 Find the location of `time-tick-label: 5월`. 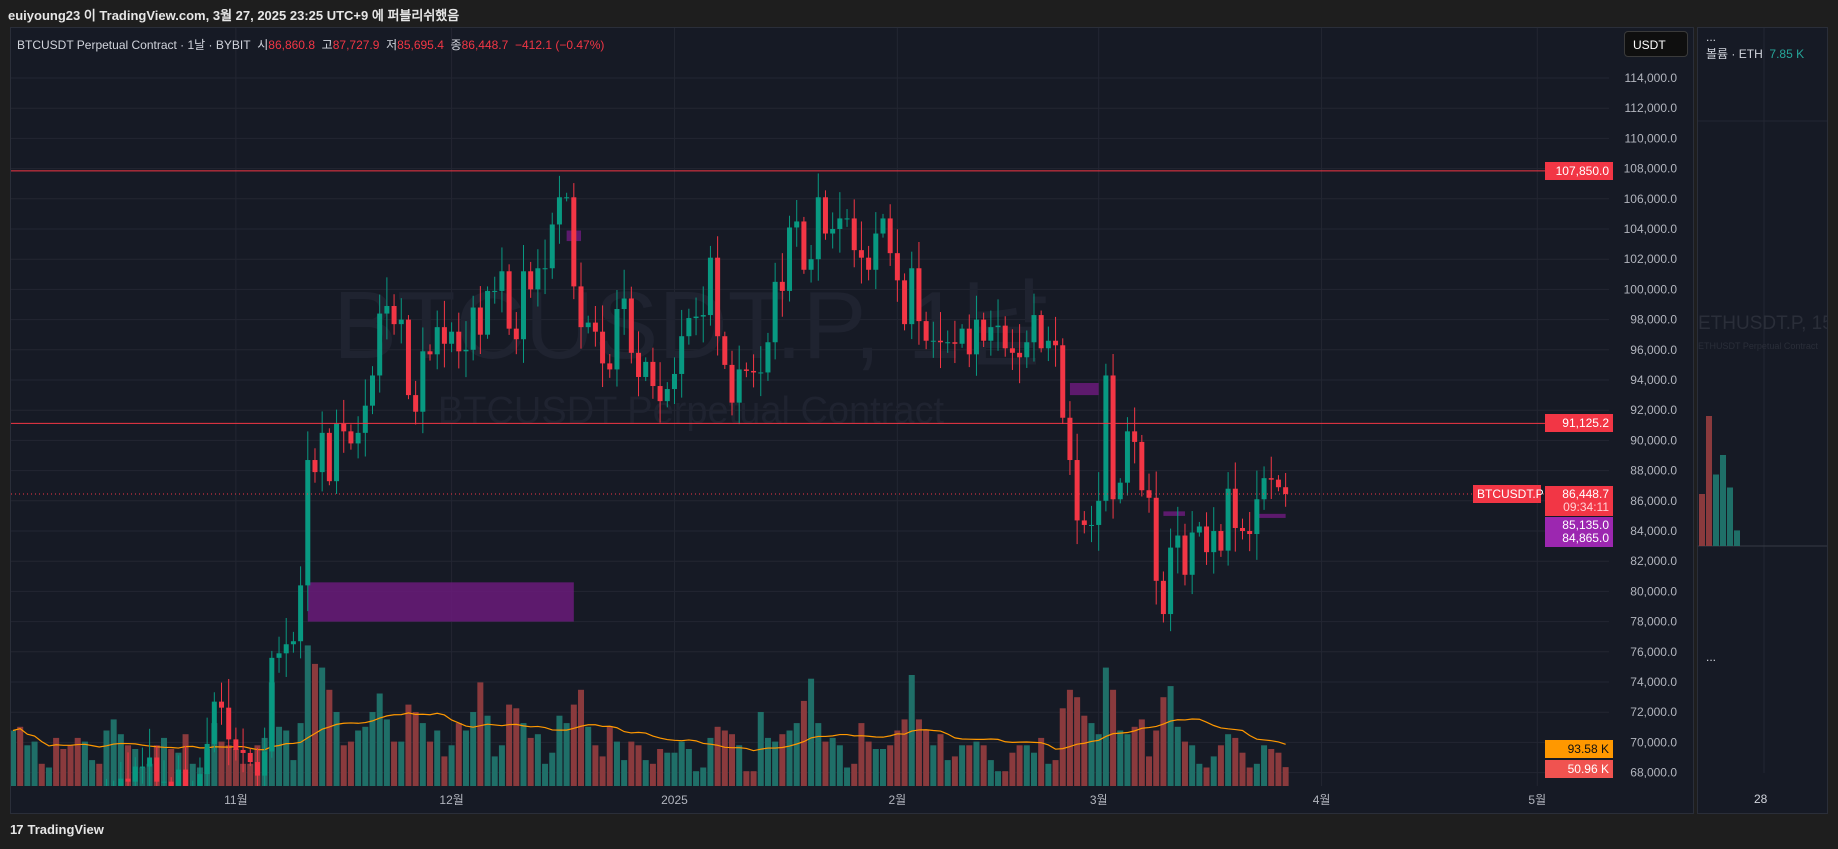

time-tick-label: 5월 is located at coordinates (1537, 800).